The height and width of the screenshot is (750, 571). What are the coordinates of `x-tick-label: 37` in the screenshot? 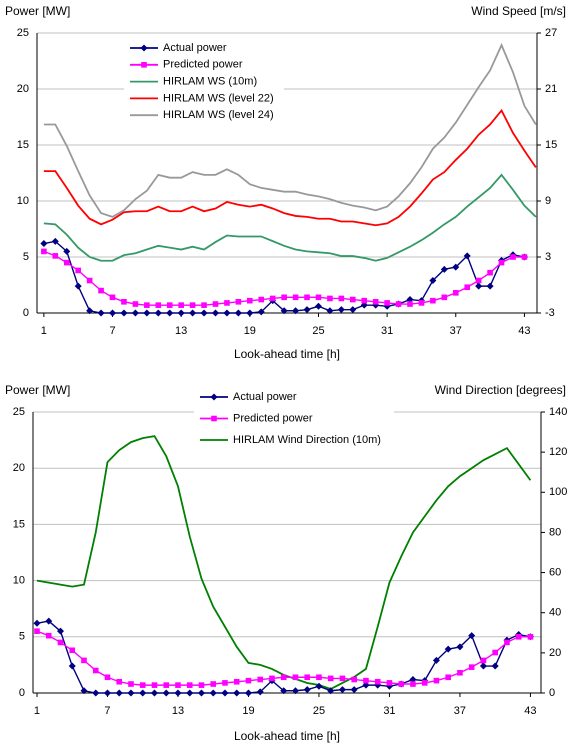 It's located at (456, 331).